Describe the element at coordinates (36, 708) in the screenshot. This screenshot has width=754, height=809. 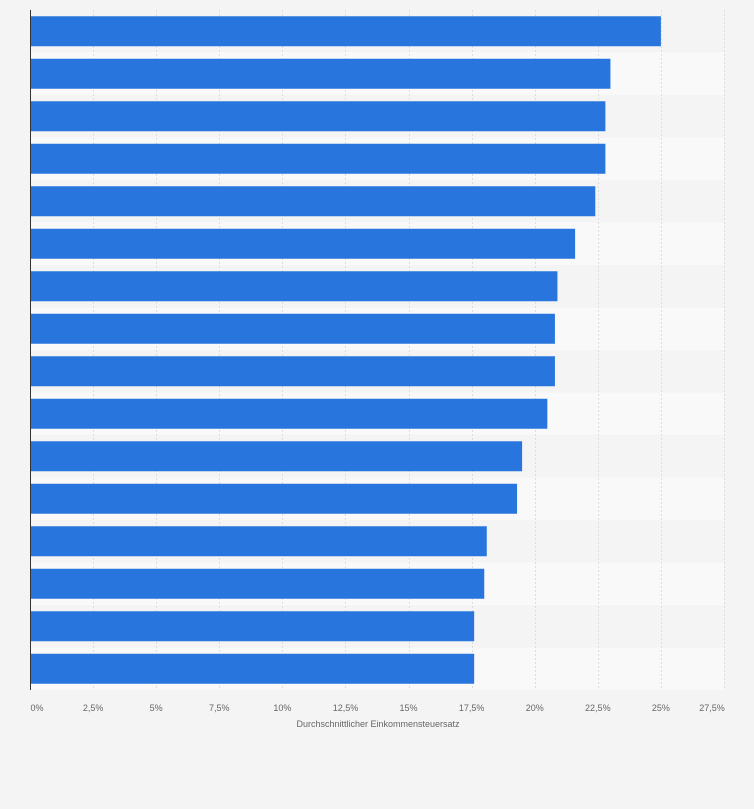
I see `x-tick-label: 0%` at that location.